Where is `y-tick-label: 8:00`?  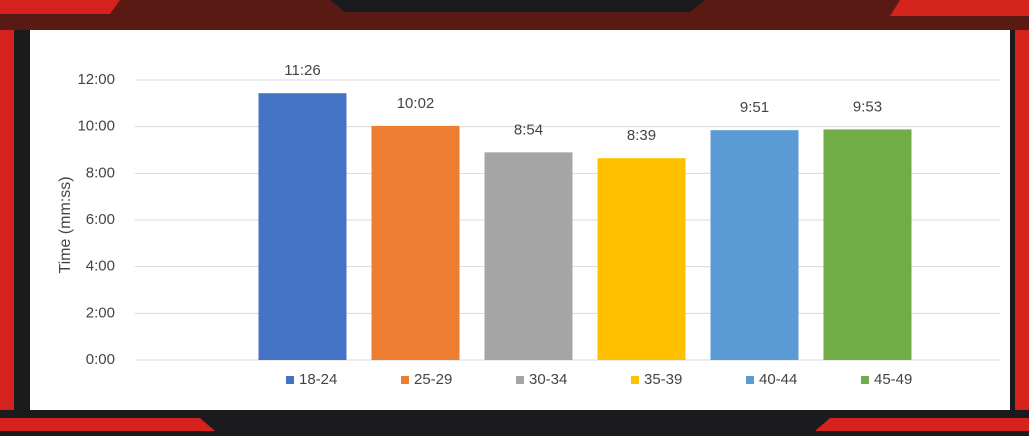 y-tick-label: 8:00 is located at coordinates (100, 172).